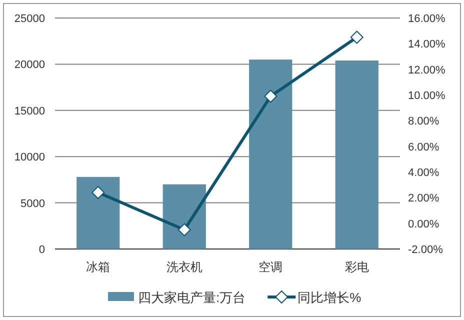 This screenshot has height=320, width=464. What do you see at coordinates (424, 198) in the screenshot?
I see `y2-tick-label: 2.00%` at bounding box center [424, 198].